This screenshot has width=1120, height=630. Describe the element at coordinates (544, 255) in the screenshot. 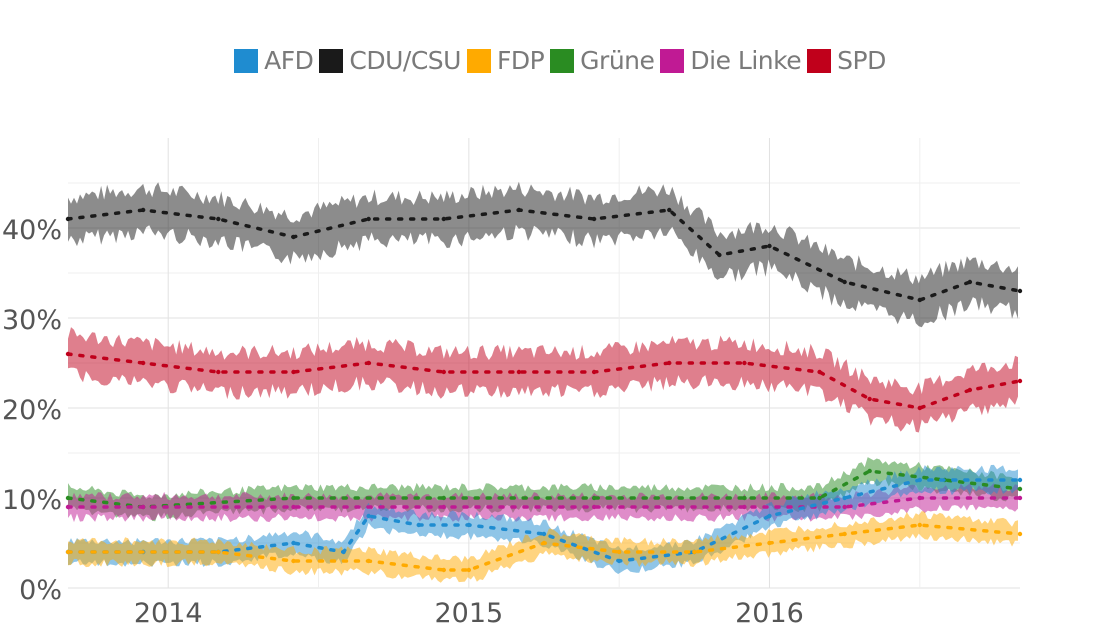

I see `series-line-cdu-csu` at that location.